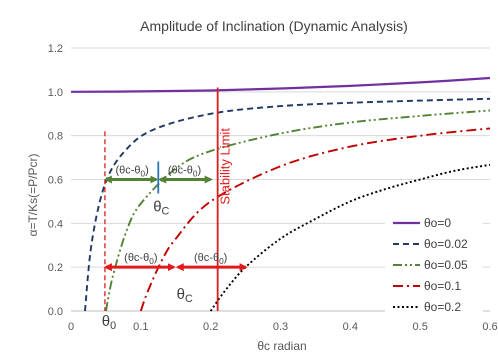  What do you see at coordinates (109, 322) in the screenshot?
I see `theta0-label: θ0` at bounding box center [109, 322].